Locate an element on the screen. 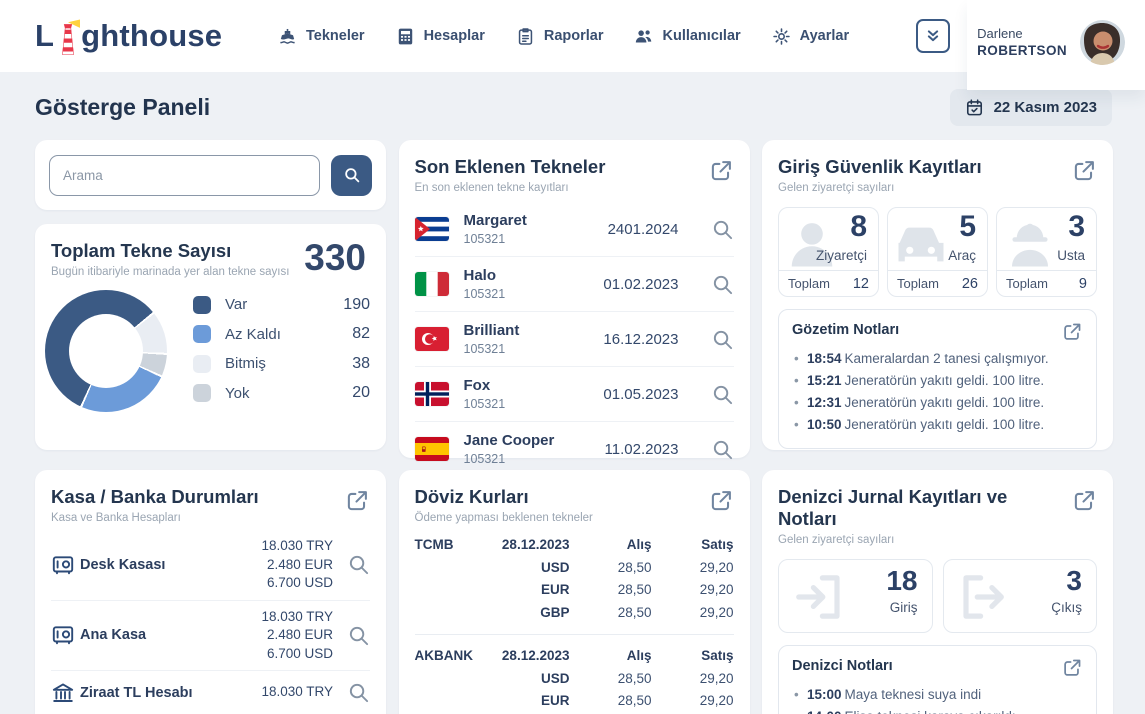 Image resolution: width=1145 pixels, height=714 pixels. search-button is located at coordinates (351, 175).